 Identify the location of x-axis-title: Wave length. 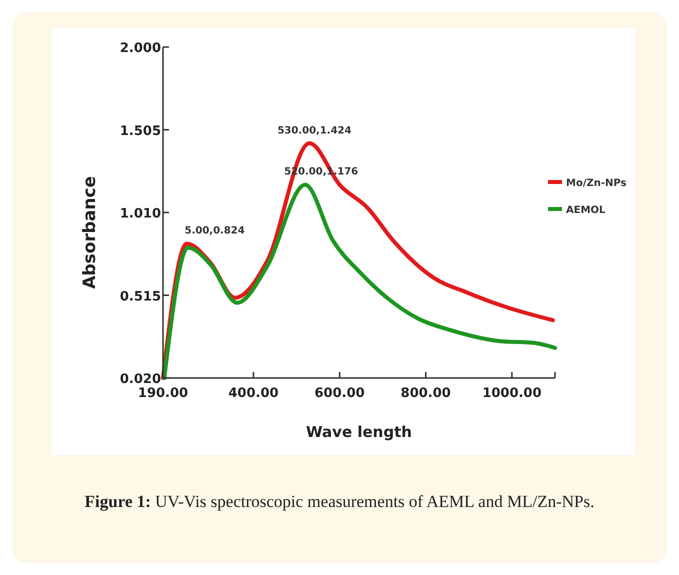
(359, 432).